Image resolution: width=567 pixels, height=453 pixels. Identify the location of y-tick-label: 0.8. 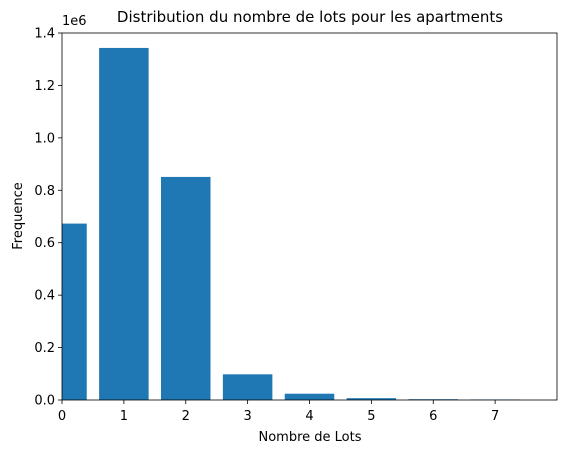
(44, 191).